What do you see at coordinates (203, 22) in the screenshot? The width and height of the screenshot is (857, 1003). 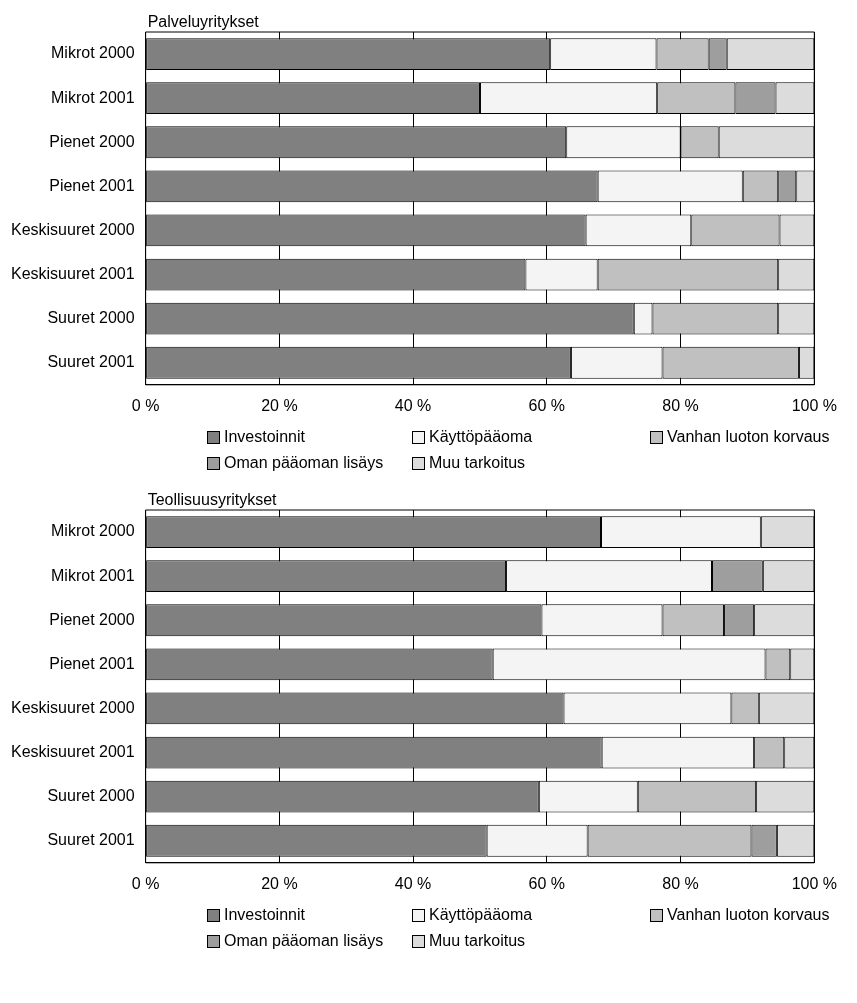 I see `chart-title: Palveluyritykset` at bounding box center [203, 22].